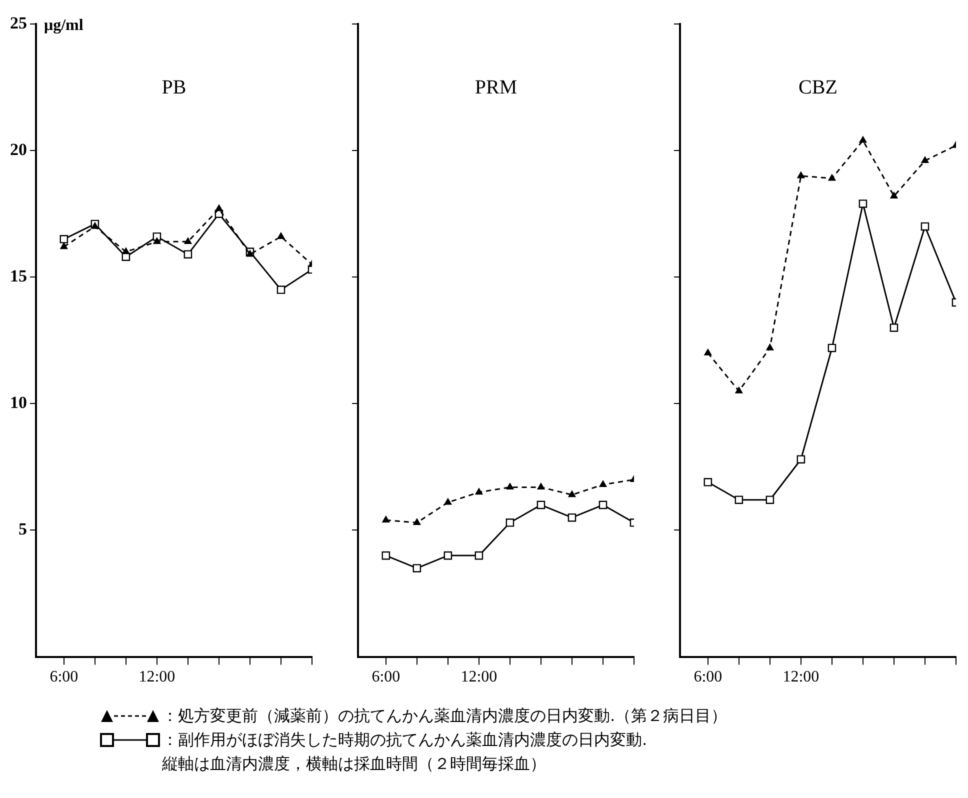  What do you see at coordinates (354, 764) in the screenshot?
I see `text: 縦軸は血清内濃度，横軸は採血時間（２時間毎採血）` at bounding box center [354, 764].